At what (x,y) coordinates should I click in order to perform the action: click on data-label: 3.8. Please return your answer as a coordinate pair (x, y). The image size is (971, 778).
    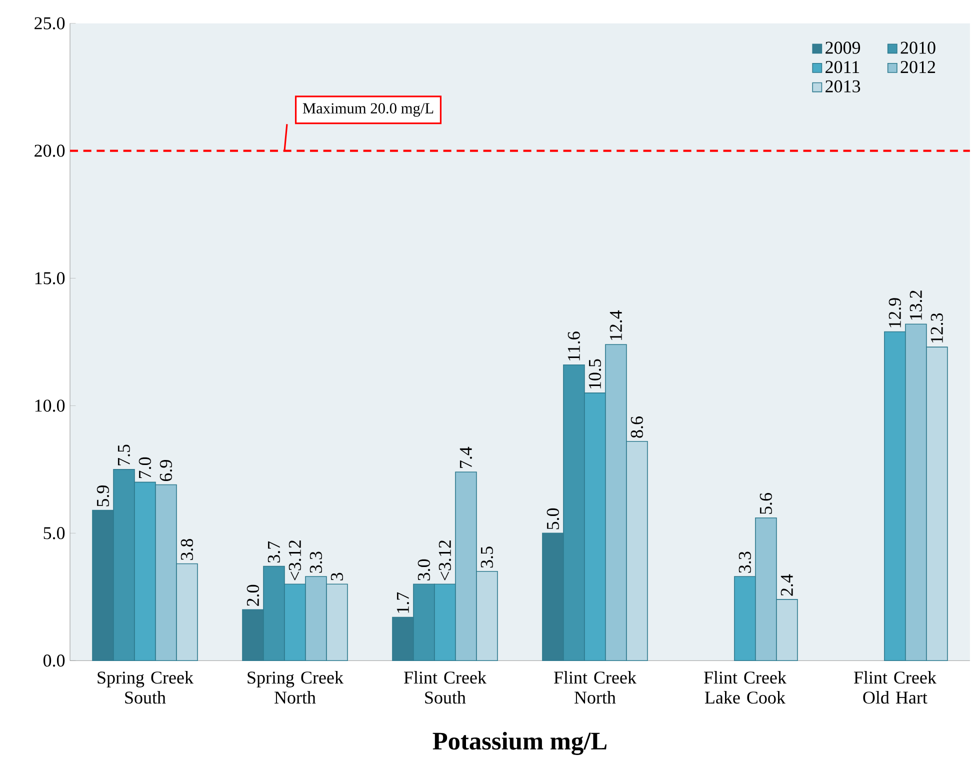
    Looking at the image, I should click on (187, 549).